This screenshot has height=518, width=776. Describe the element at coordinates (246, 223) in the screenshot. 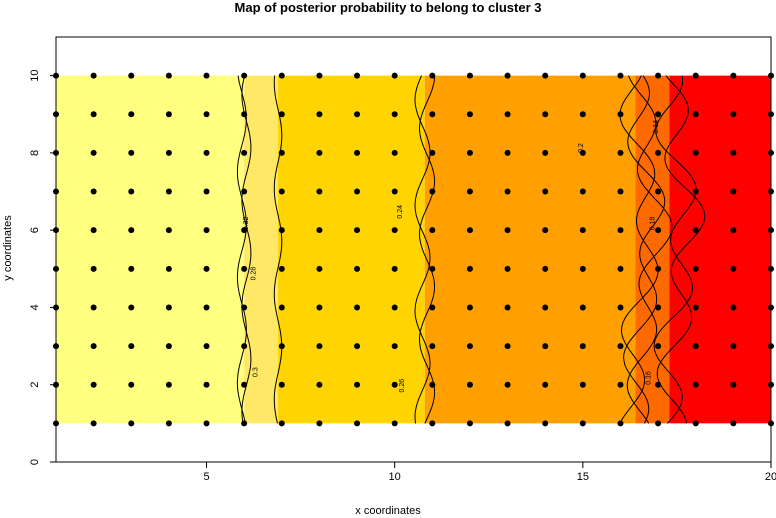

I see `contour-label: 0.32` at that location.